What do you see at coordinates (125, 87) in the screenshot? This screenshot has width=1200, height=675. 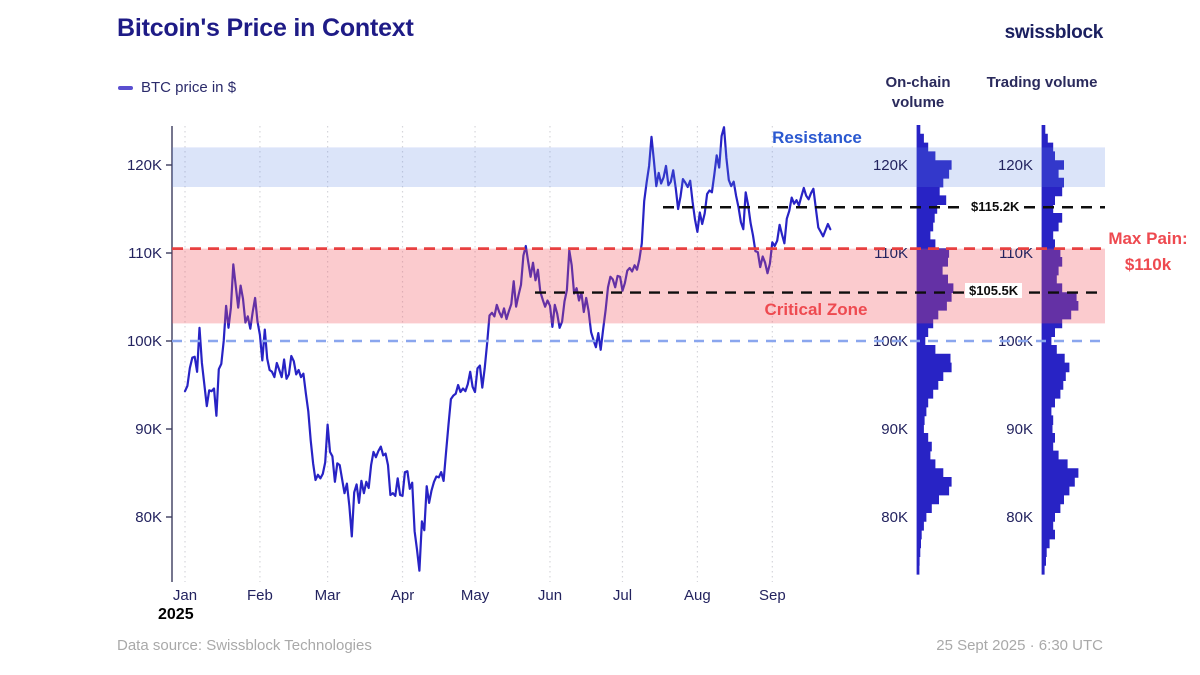 I see `legend-line-swatch` at bounding box center [125, 87].